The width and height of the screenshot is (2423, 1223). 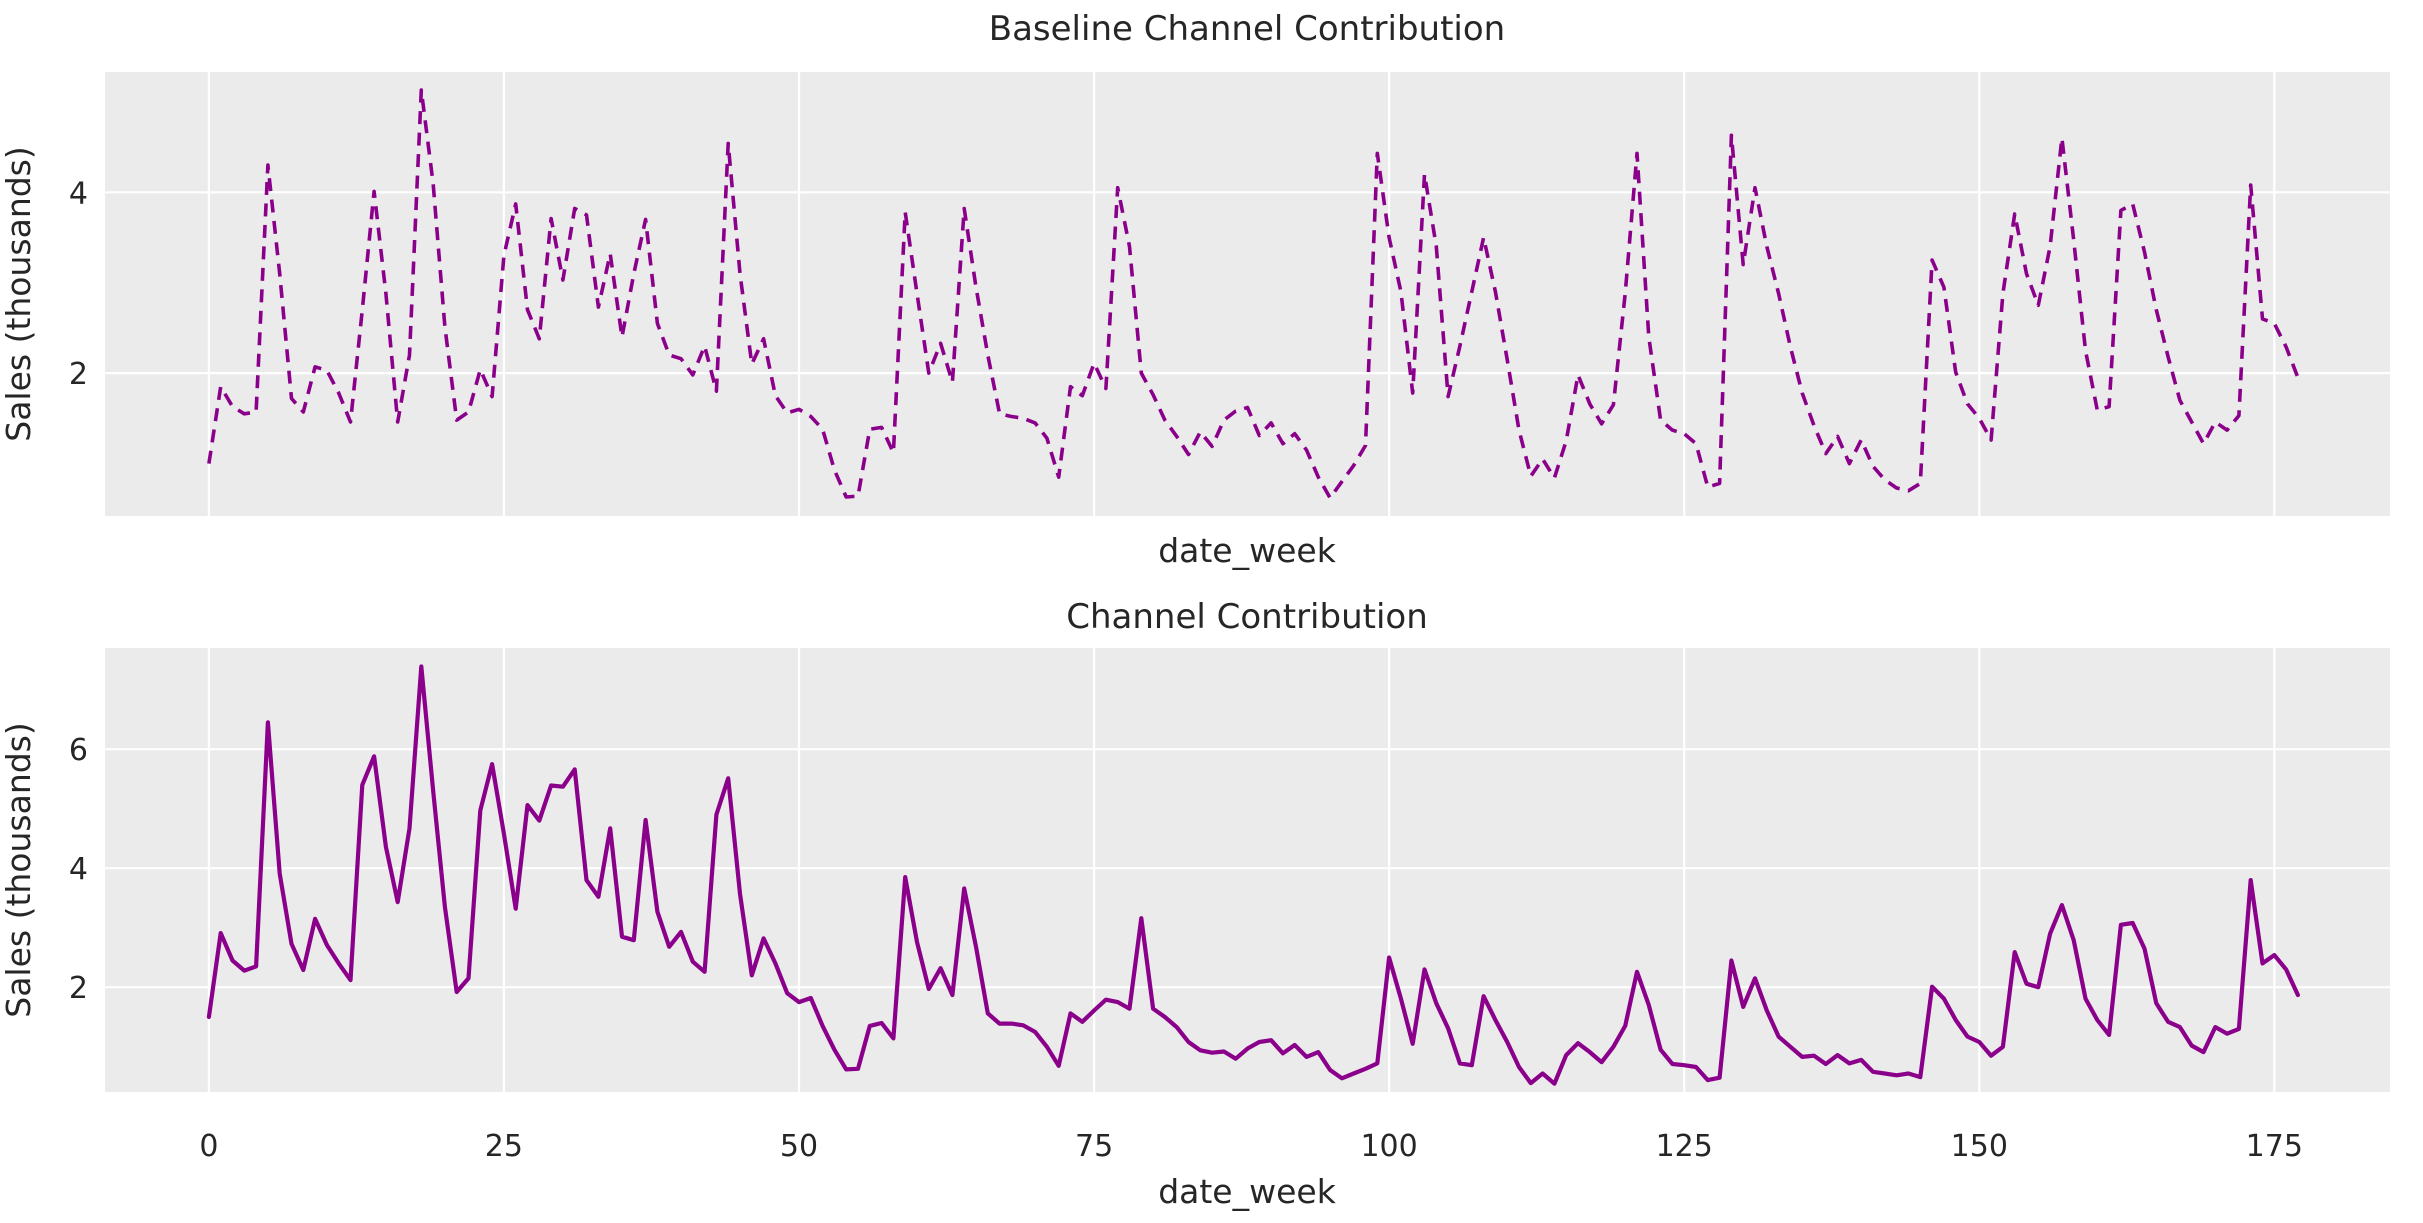 What do you see at coordinates (1684, 1146) in the screenshot?
I see `xtick-label: 125` at bounding box center [1684, 1146].